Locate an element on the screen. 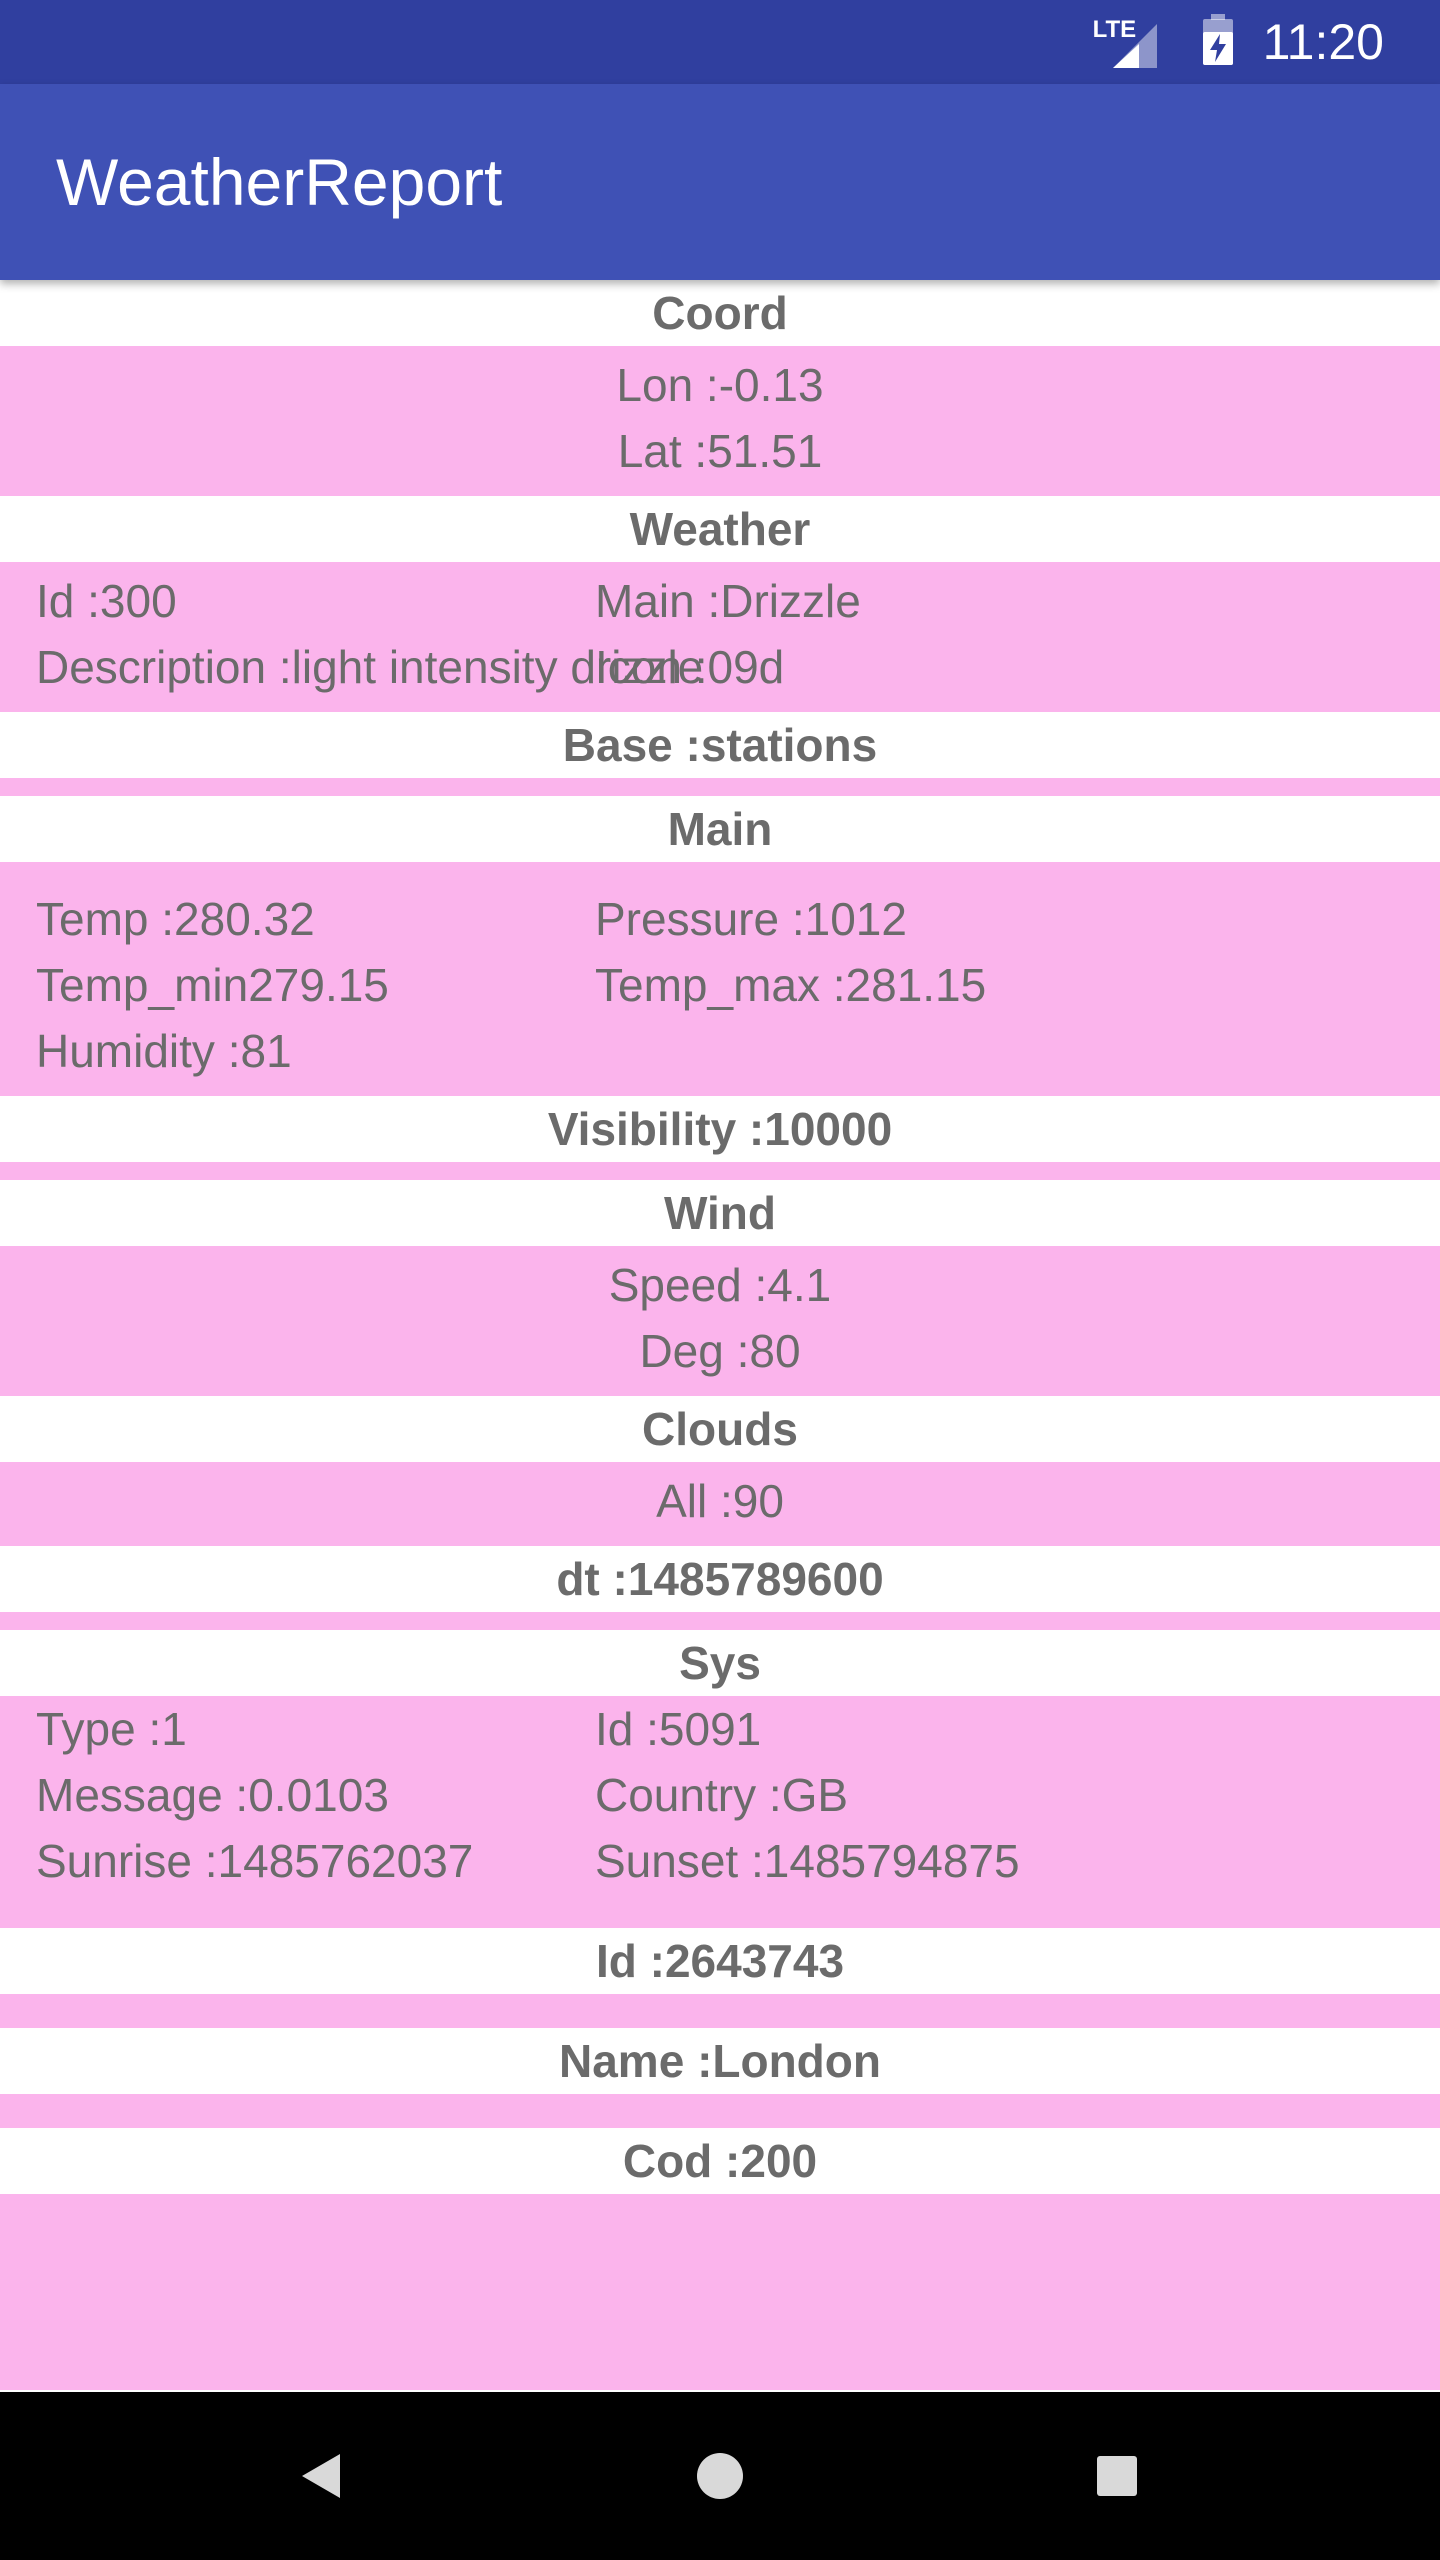 The image size is (1440, 2560). main-header: Main is located at coordinates (720, 829).